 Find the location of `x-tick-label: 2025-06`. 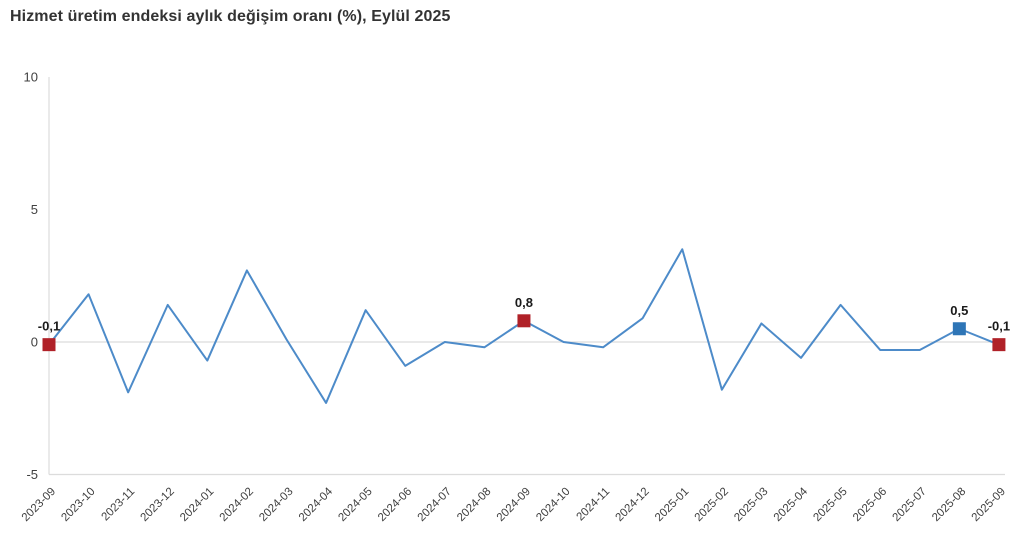

x-tick-label: 2025-06 is located at coordinates (870, 505).